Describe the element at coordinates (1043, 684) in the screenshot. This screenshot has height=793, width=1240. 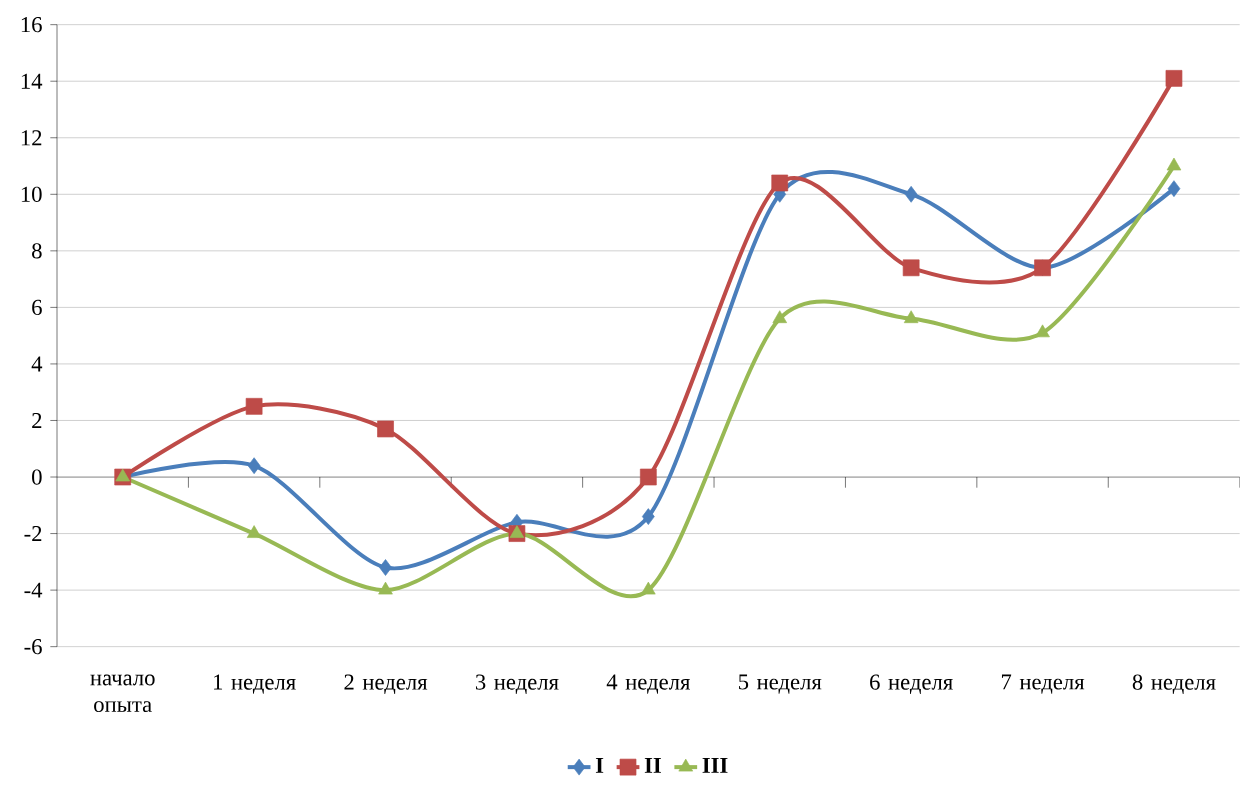
I see `x-tick-label: 7 неделя` at that location.